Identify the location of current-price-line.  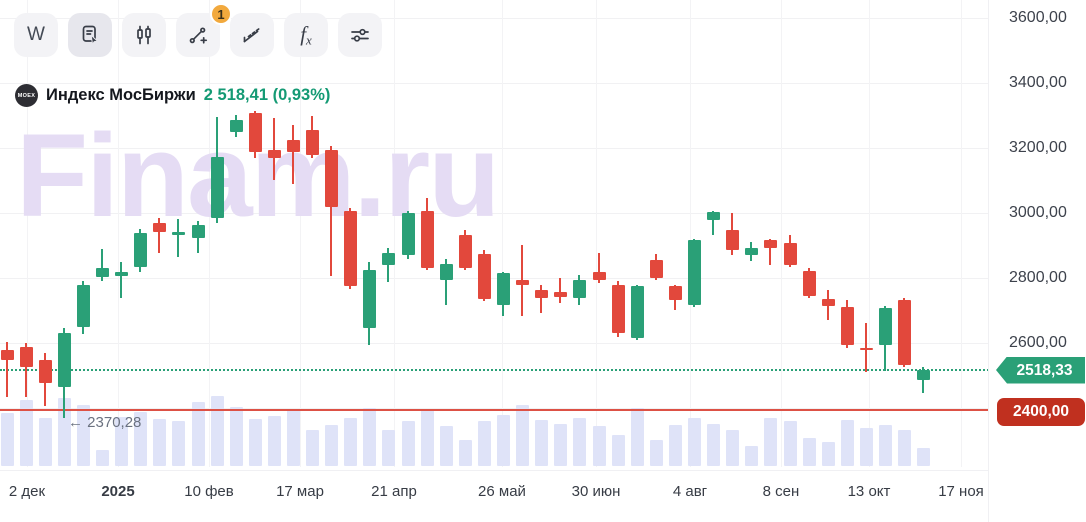
(494, 369).